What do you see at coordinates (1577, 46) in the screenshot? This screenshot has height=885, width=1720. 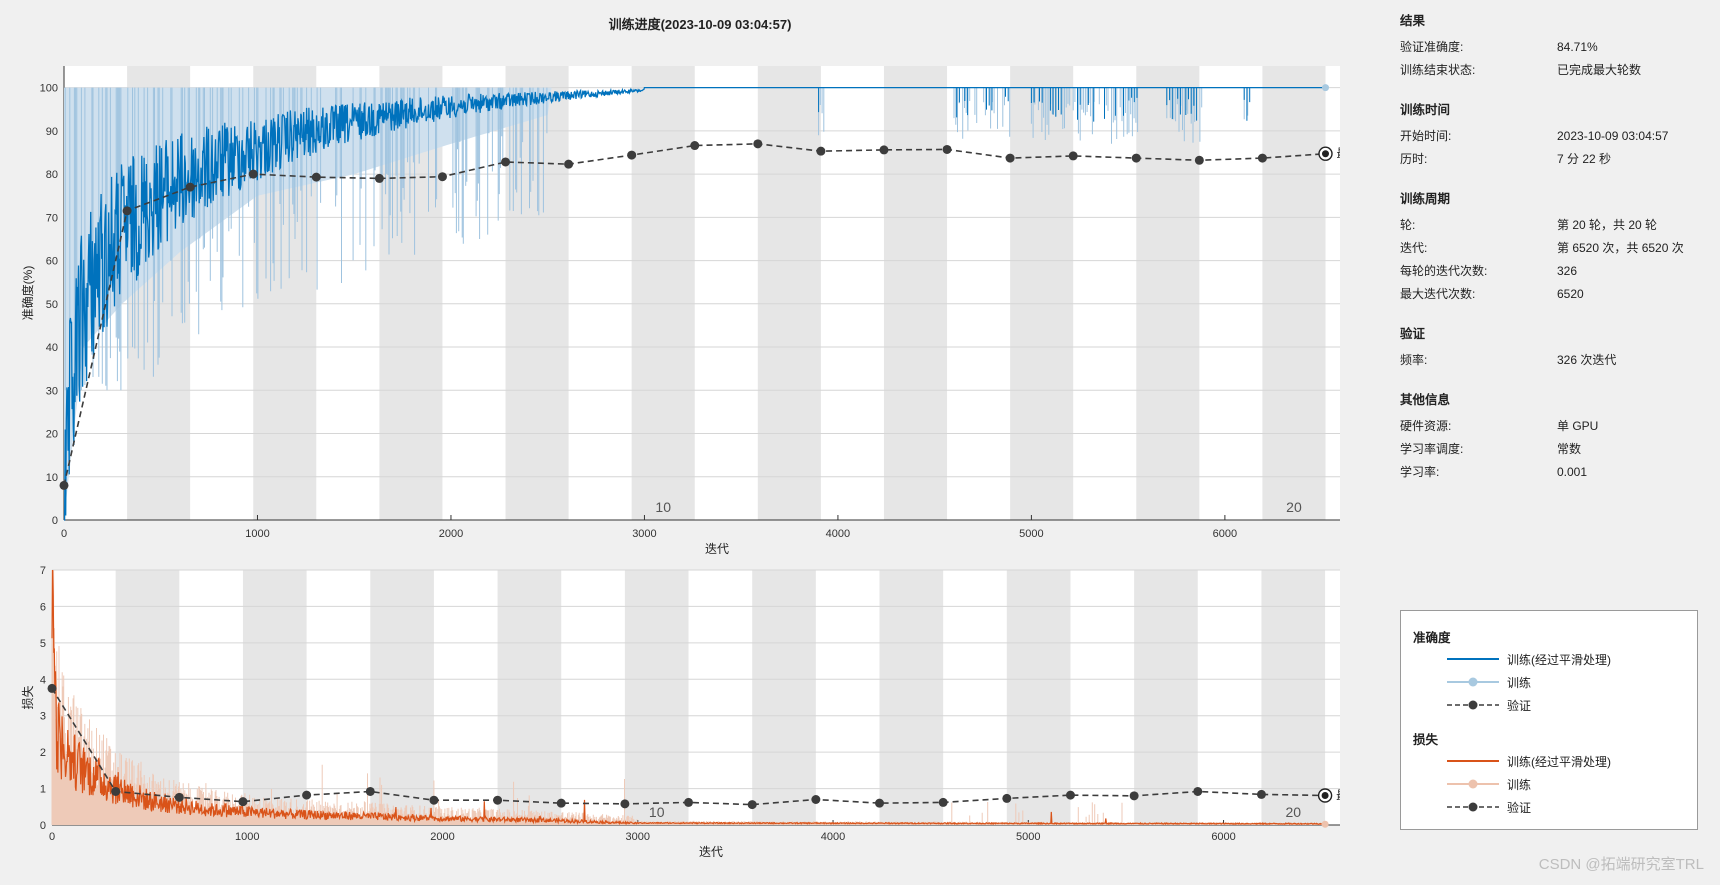 I see `info-value: 84.71%` at bounding box center [1577, 46].